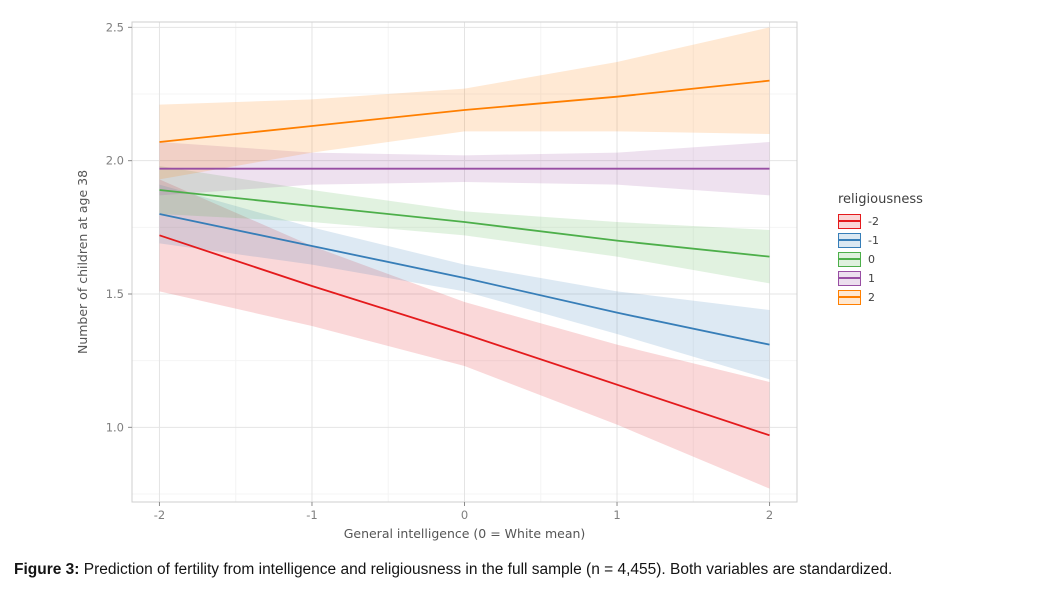 The width and height of the screenshot is (1057, 615). I want to click on legend-item-2: 2, so click(880, 297).